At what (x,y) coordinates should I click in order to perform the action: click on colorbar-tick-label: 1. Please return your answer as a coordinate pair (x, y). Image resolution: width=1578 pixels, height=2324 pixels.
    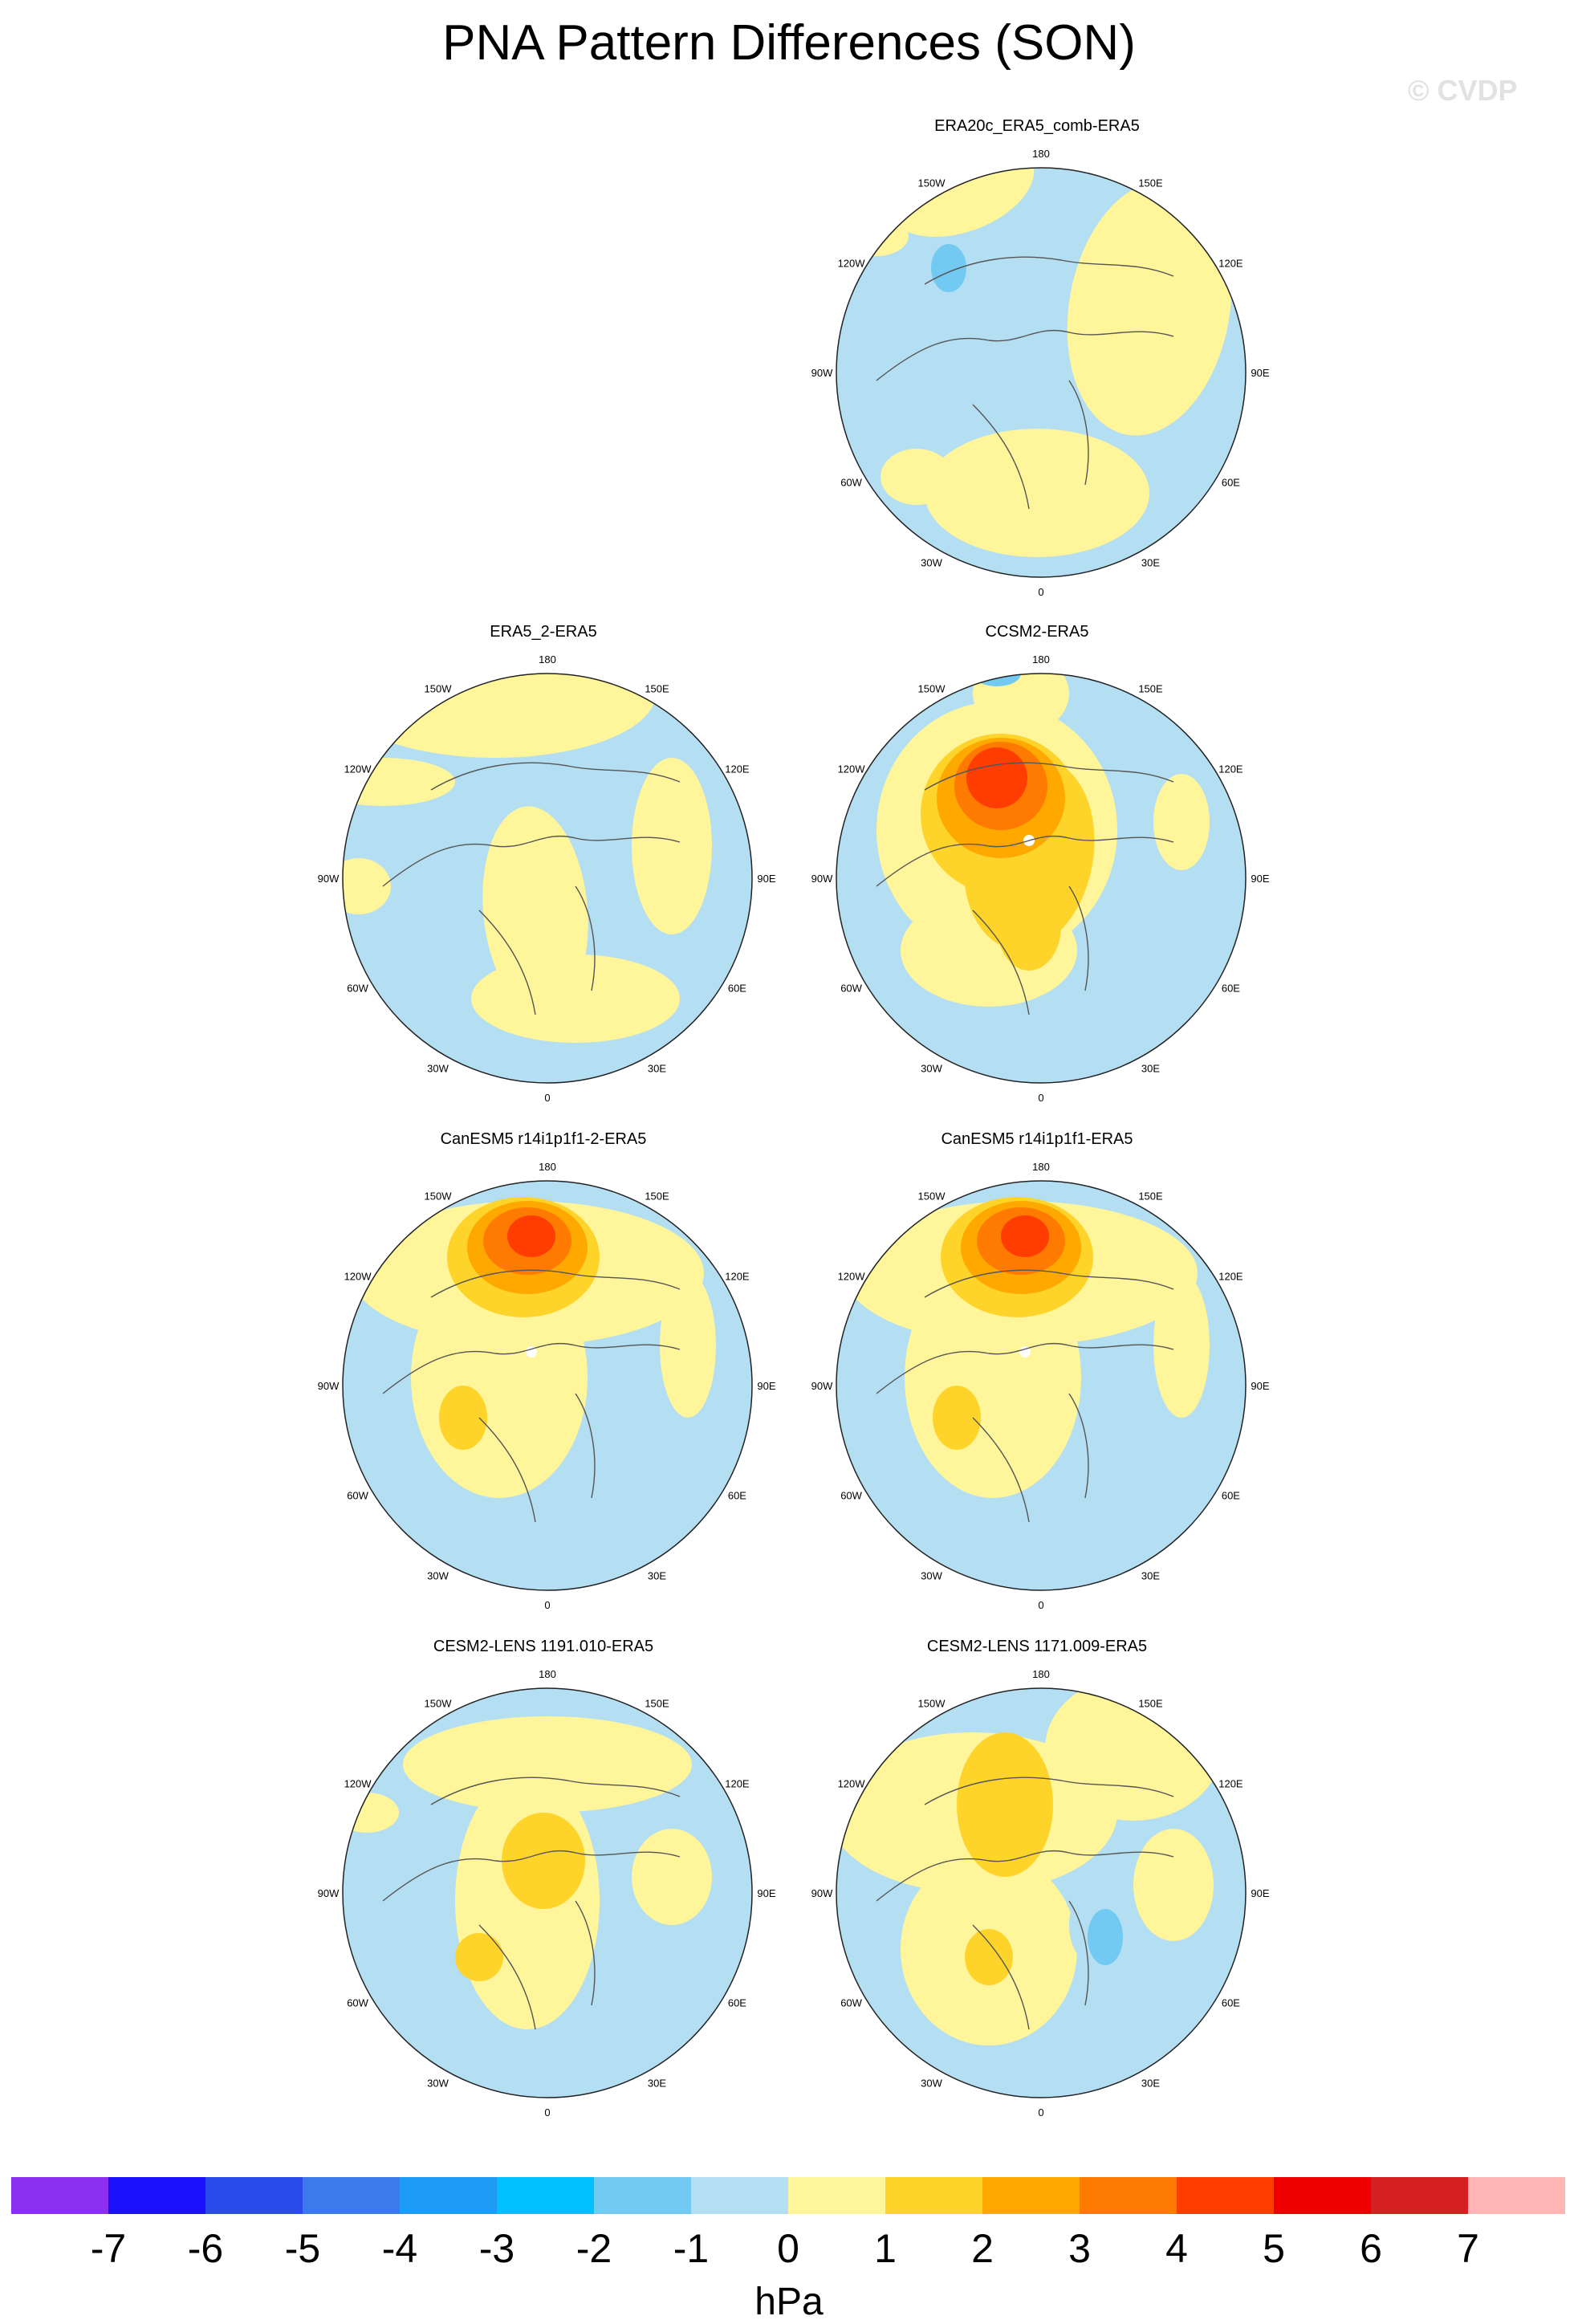
    Looking at the image, I should click on (886, 2248).